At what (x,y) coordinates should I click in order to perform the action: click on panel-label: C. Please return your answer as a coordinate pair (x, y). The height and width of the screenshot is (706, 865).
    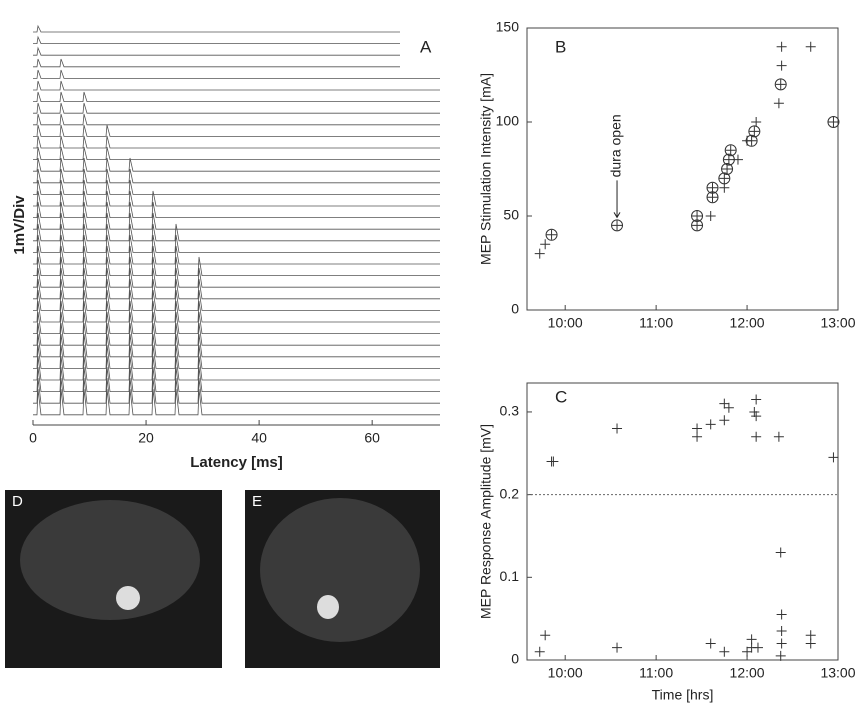
    Looking at the image, I should click on (561, 396).